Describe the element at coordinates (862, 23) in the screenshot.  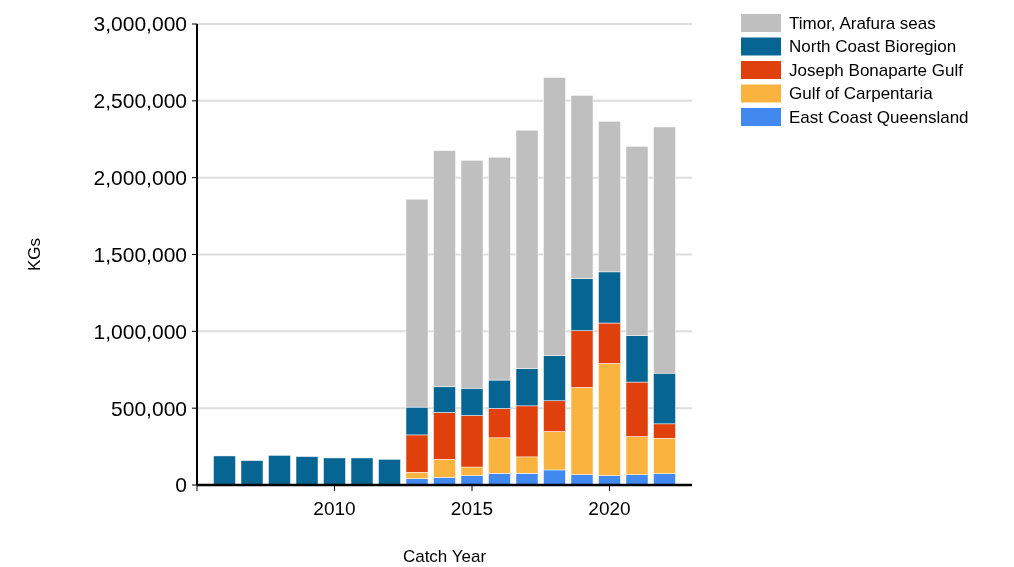
I see `legend-label: Timor, Arafura seas` at that location.